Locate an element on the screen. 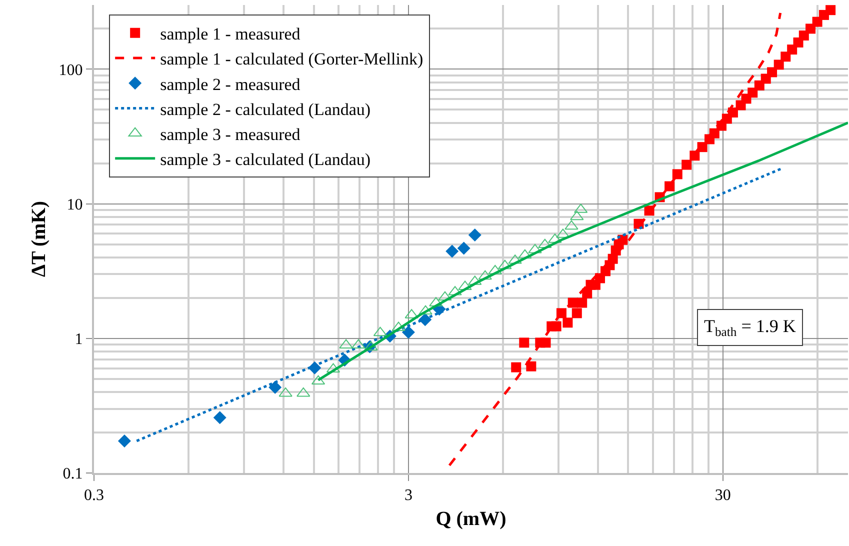 This screenshot has width=849, height=546. y-tick-label: 1 is located at coordinates (78, 339).